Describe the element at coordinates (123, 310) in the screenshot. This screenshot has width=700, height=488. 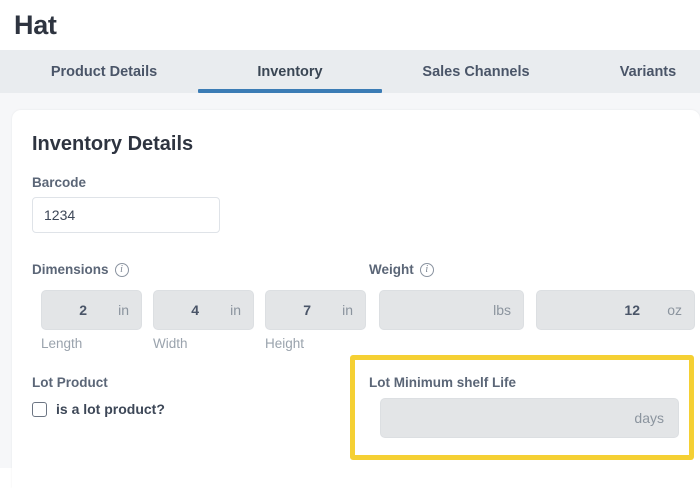
I see `length-unit: in` at that location.